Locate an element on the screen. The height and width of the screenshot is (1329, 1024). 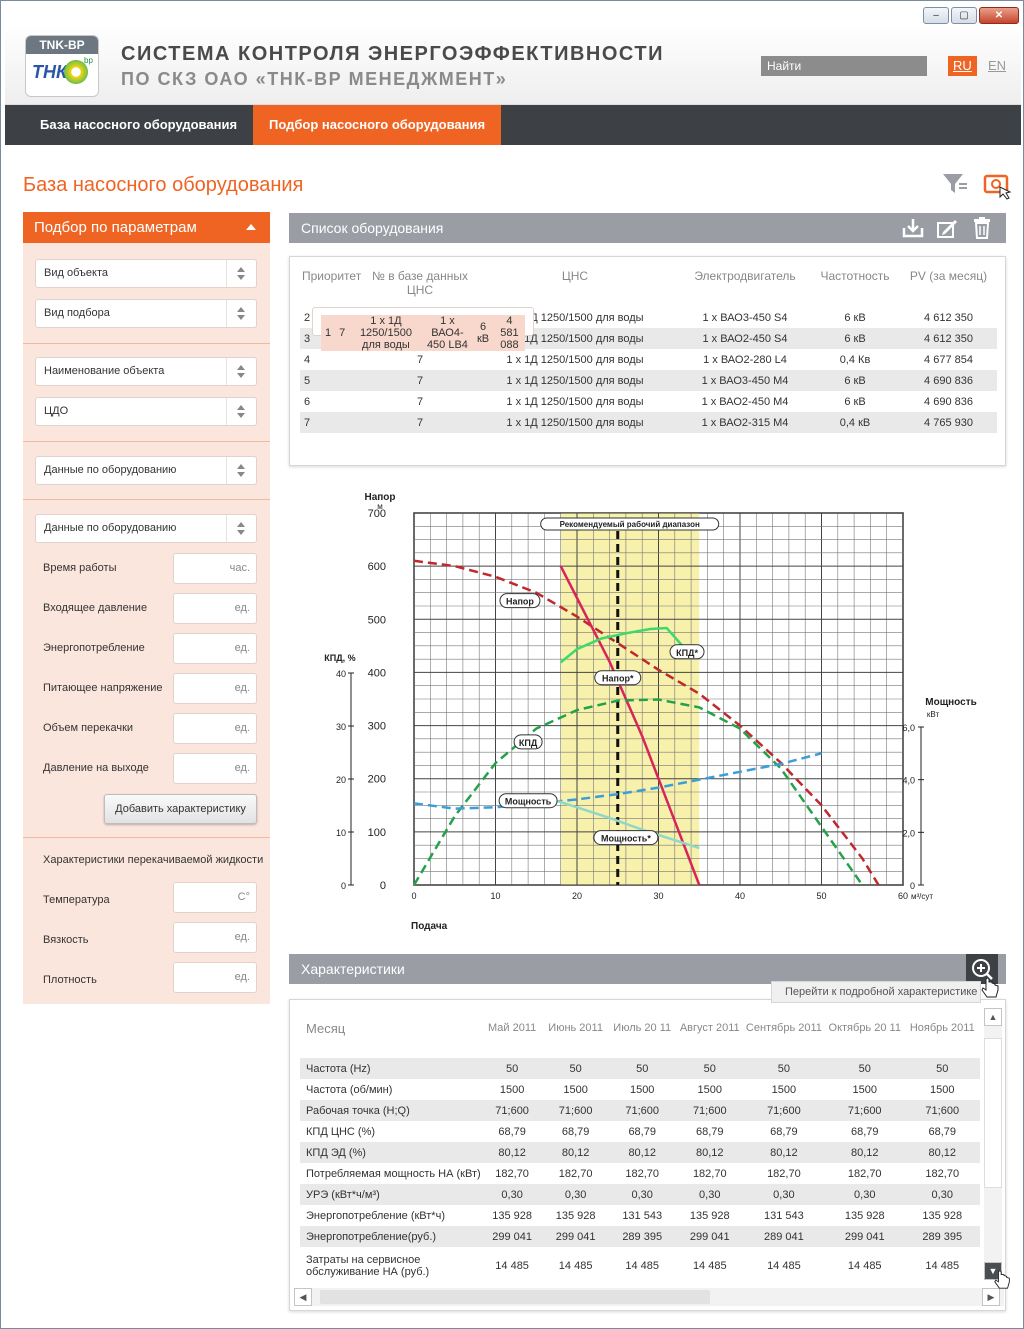
table-cell: 4 612 350 is located at coordinates (948, 317).